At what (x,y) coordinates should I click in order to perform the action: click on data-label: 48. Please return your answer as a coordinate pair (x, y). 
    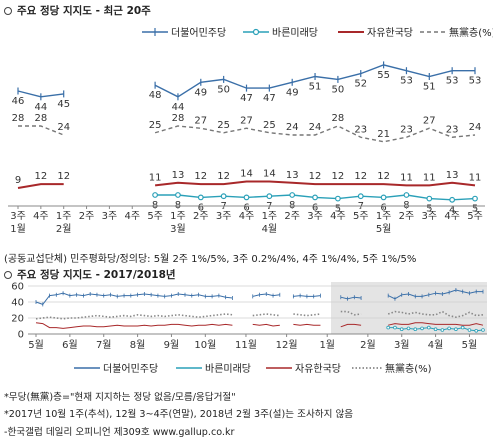
    Looking at the image, I should click on (155, 95).